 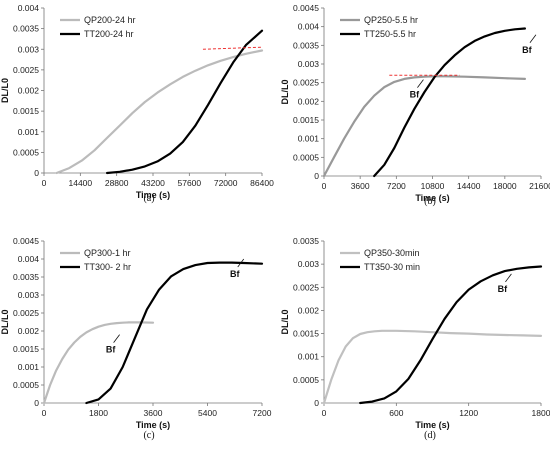 I want to click on legend-label: TT200-24 hr, so click(x=109, y=34).